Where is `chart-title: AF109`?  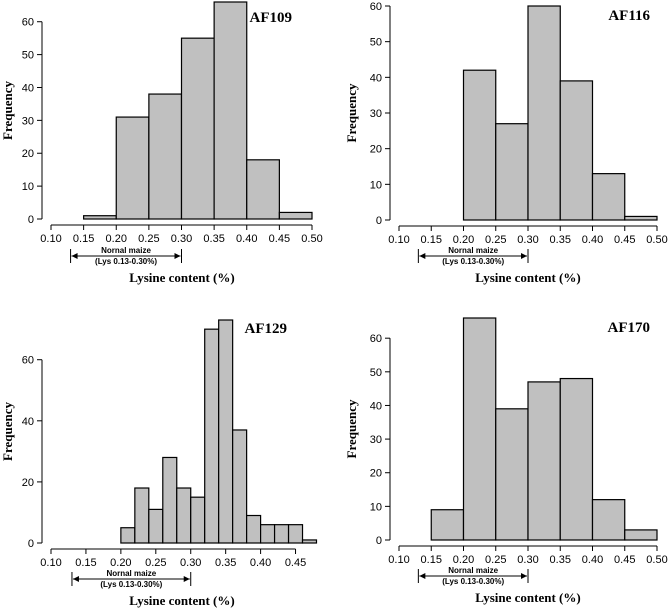 chart-title: AF109 is located at coordinates (271, 18).